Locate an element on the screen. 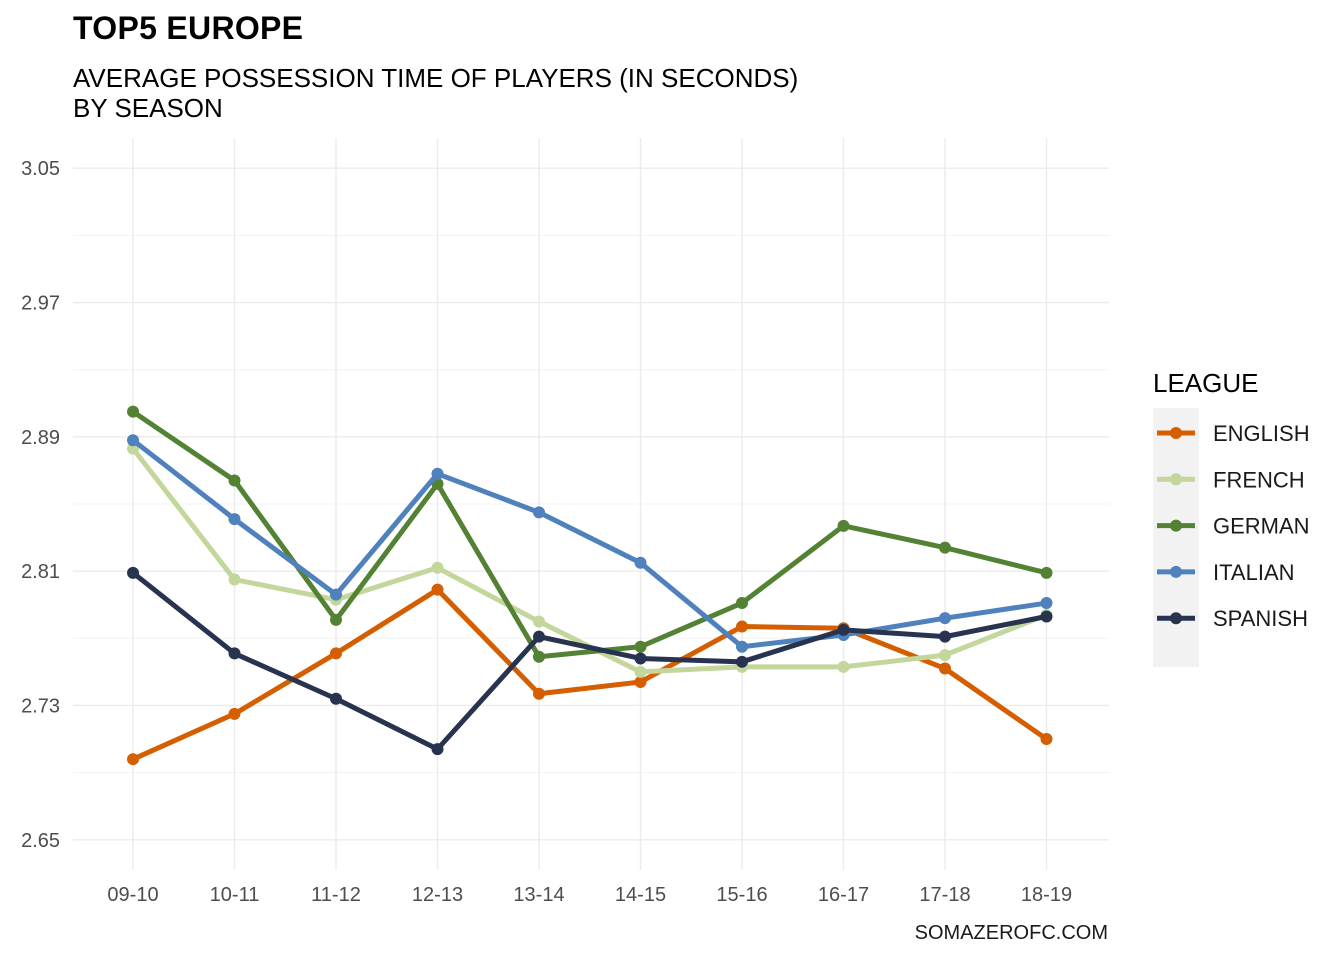 This screenshot has height=960, width=1344. legend-item-spanish: SPANISH is located at coordinates (1232, 618).